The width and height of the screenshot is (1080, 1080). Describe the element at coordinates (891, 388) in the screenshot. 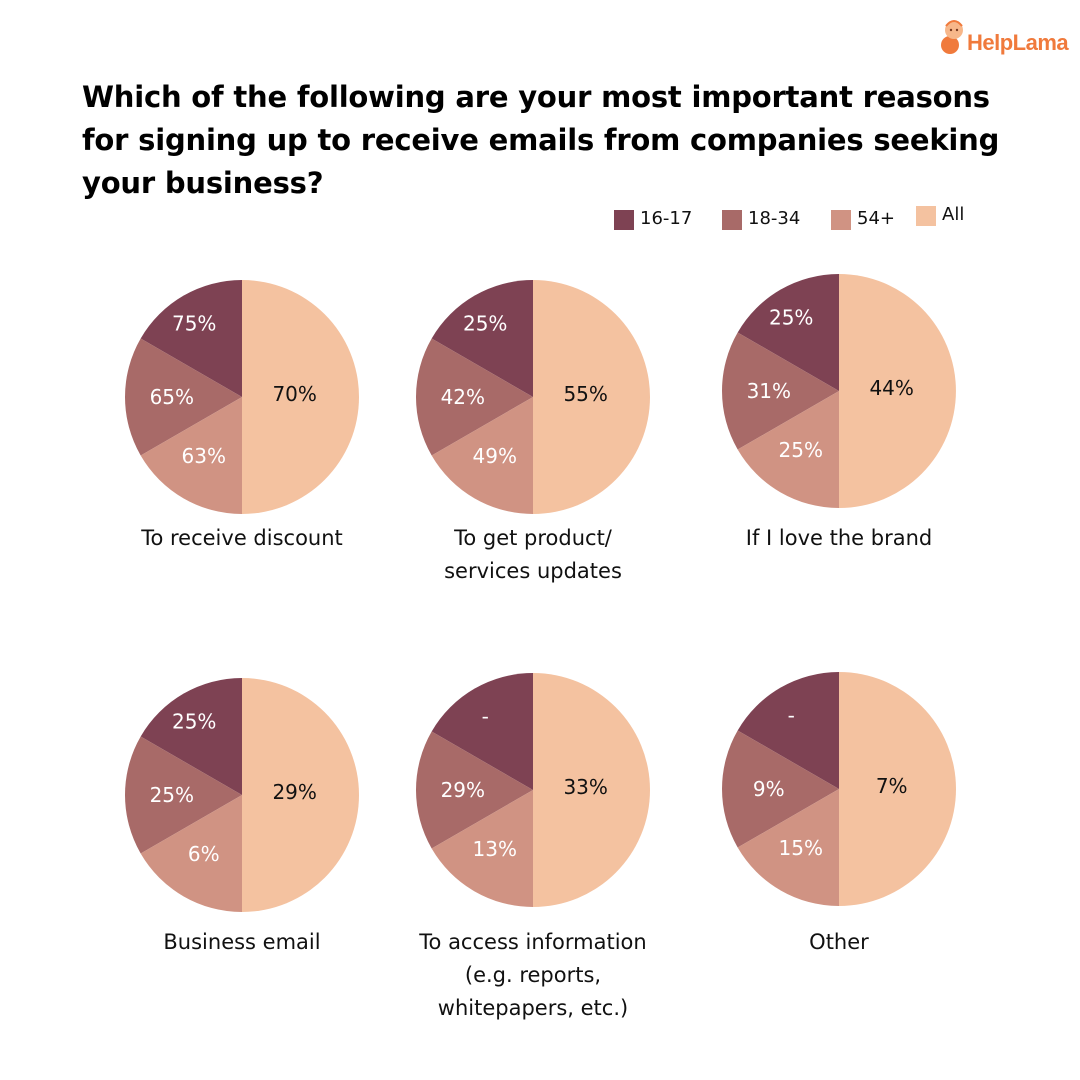

I see `pie-value-label: 44%` at that location.